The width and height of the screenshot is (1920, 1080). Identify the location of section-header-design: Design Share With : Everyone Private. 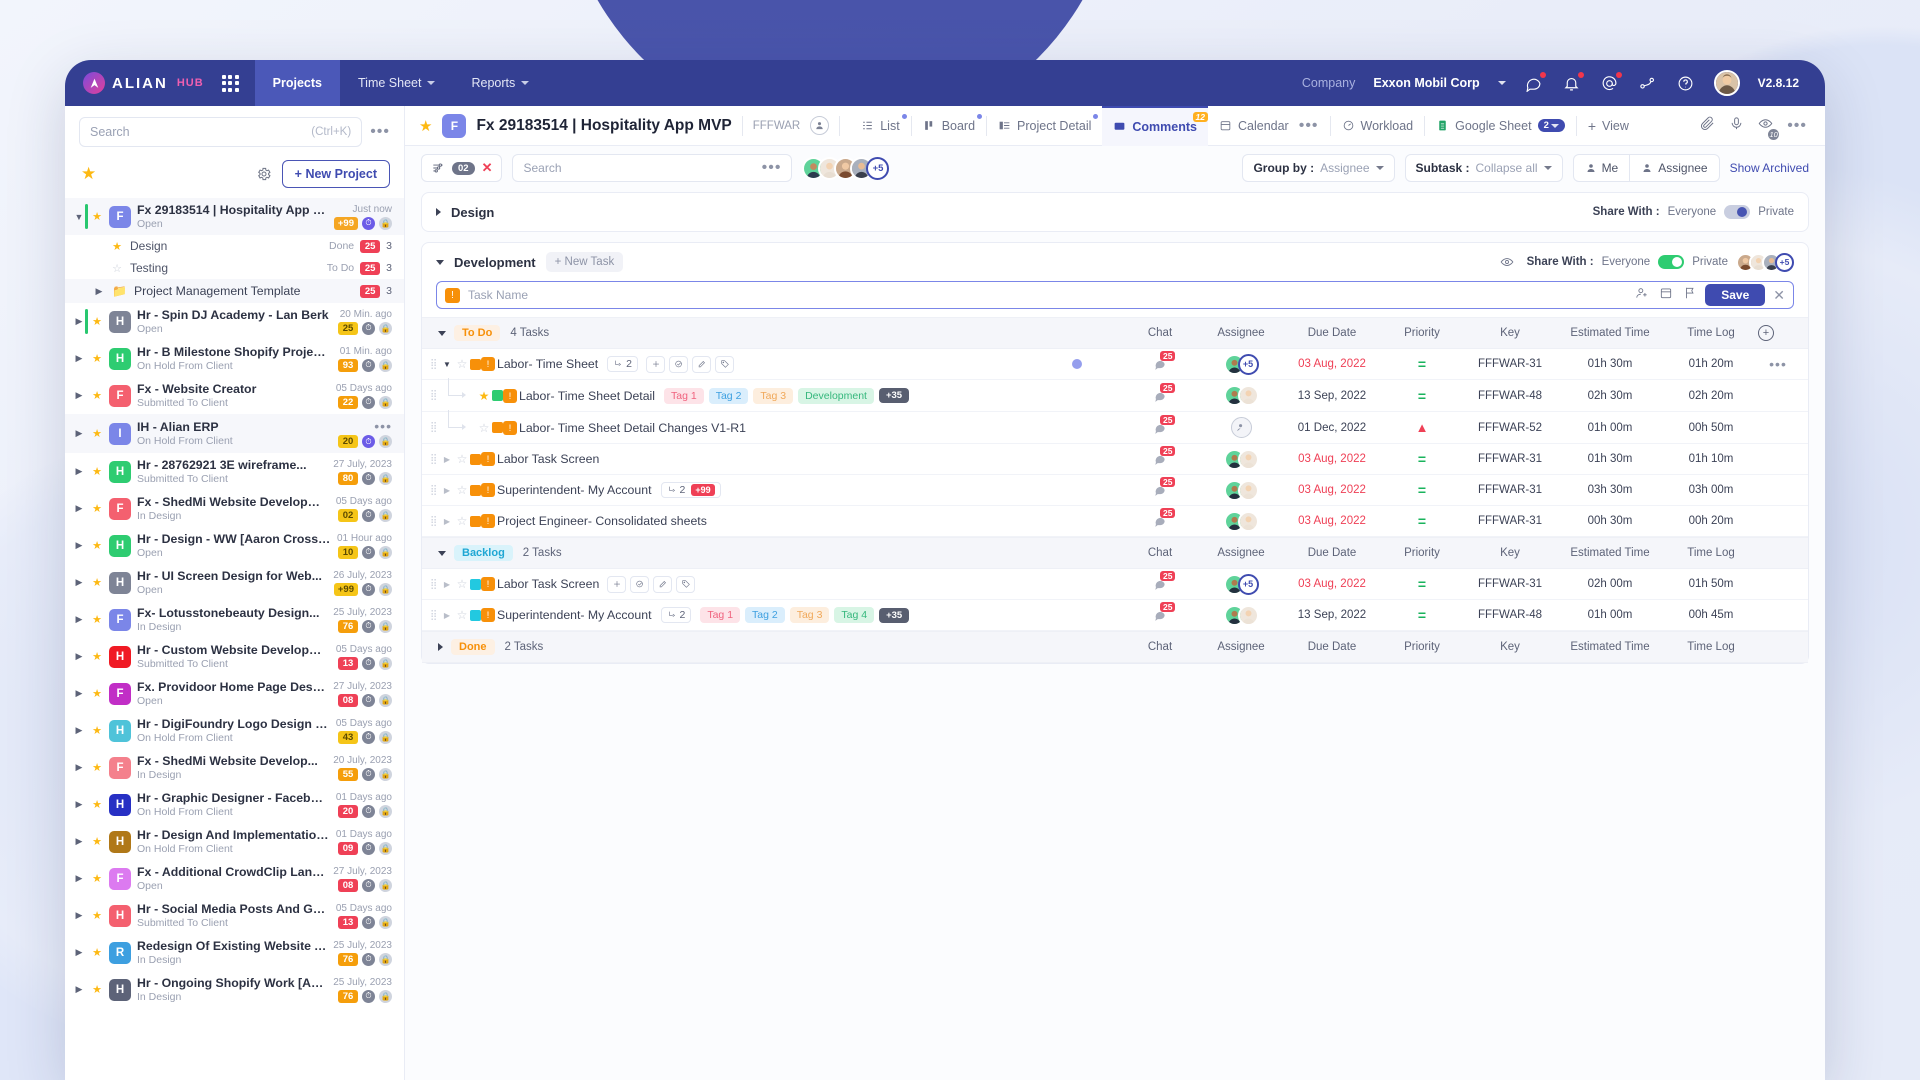
(1115, 212).